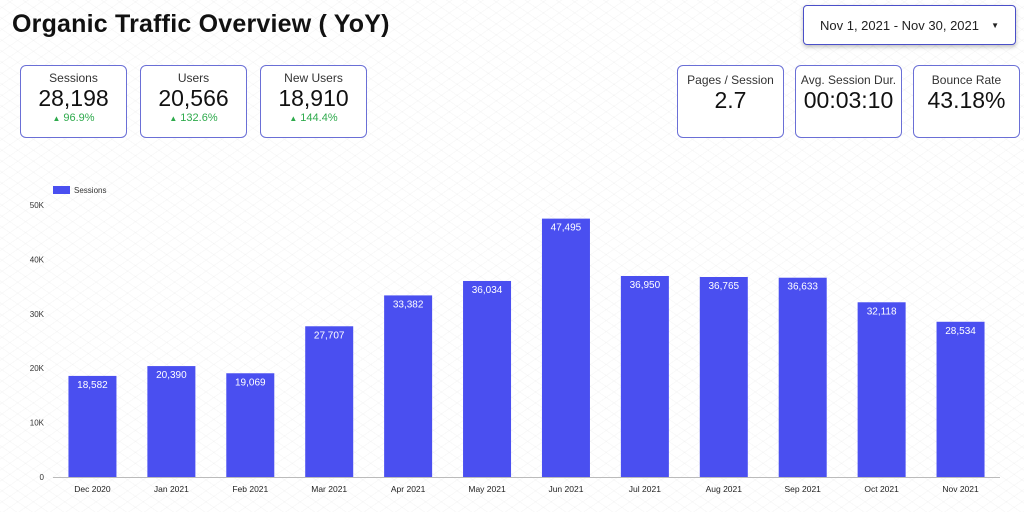 This screenshot has width=1024, height=512. What do you see at coordinates (995, 25) in the screenshot?
I see `caret-down-icon: ▼` at bounding box center [995, 25].